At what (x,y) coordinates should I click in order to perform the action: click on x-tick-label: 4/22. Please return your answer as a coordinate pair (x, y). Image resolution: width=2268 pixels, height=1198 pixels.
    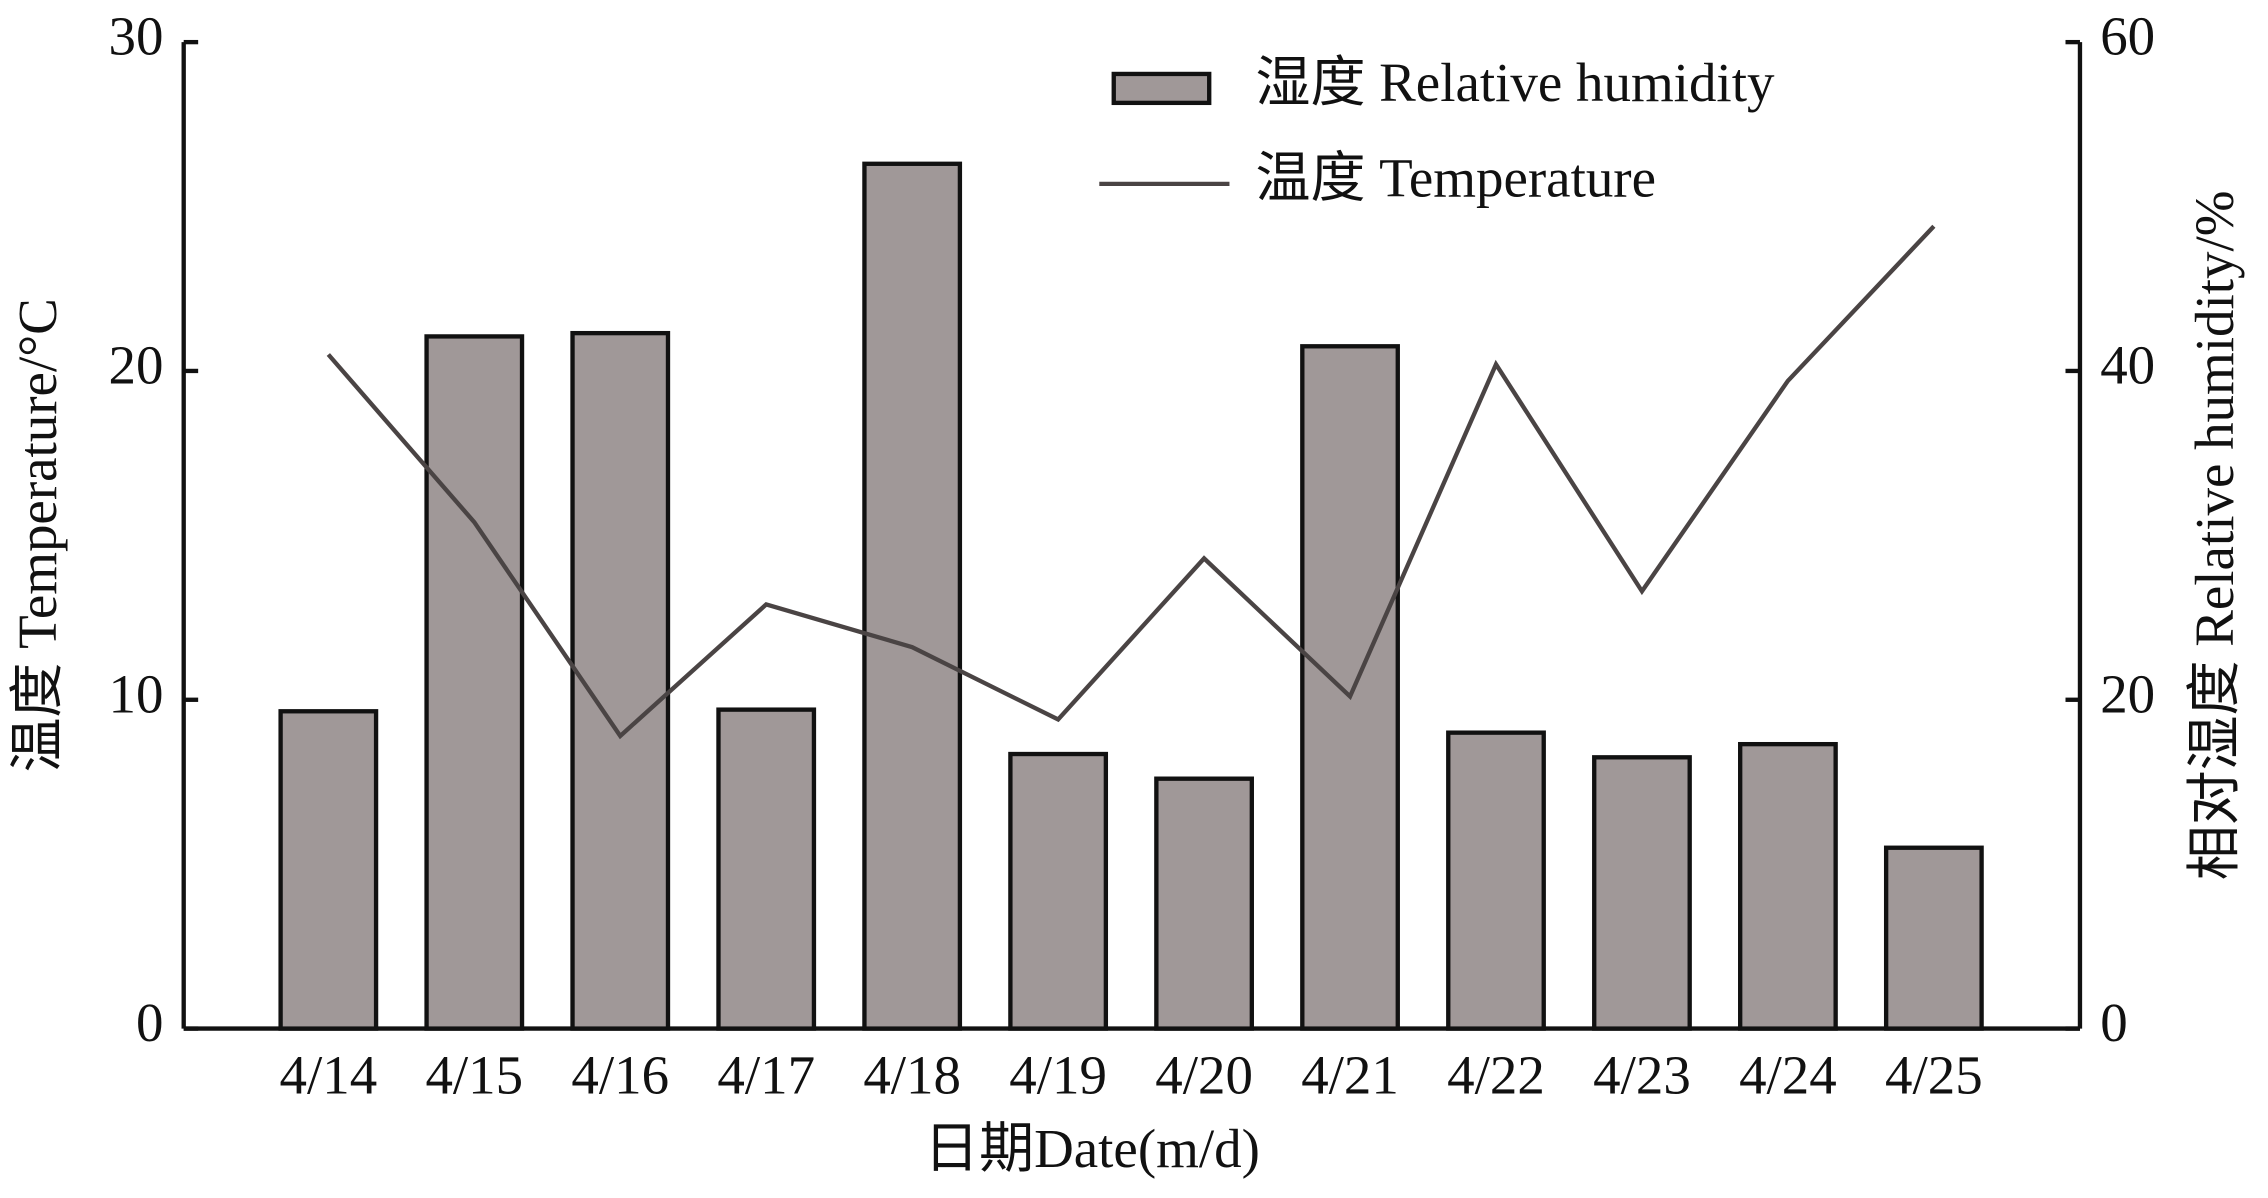
    Looking at the image, I should click on (1496, 1074).